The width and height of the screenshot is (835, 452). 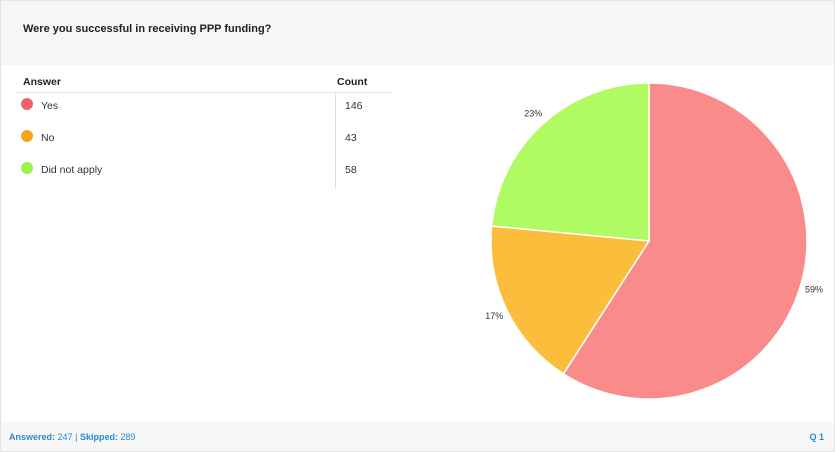 What do you see at coordinates (32, 437) in the screenshot?
I see `answered-label: Answered:` at bounding box center [32, 437].